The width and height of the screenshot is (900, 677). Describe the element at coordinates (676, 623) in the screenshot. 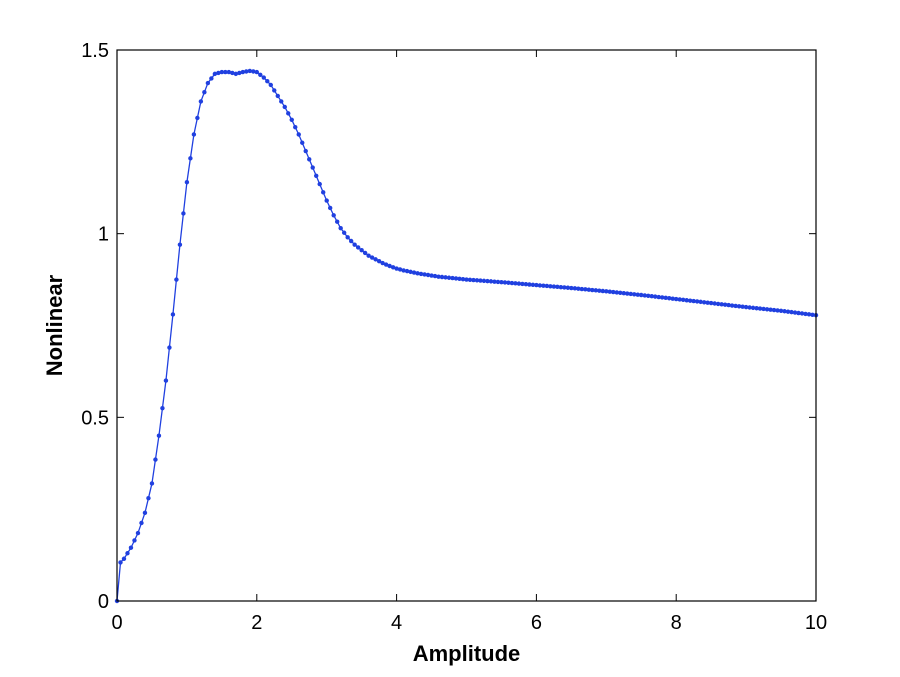

I see `x-tick-label: 8` at that location.